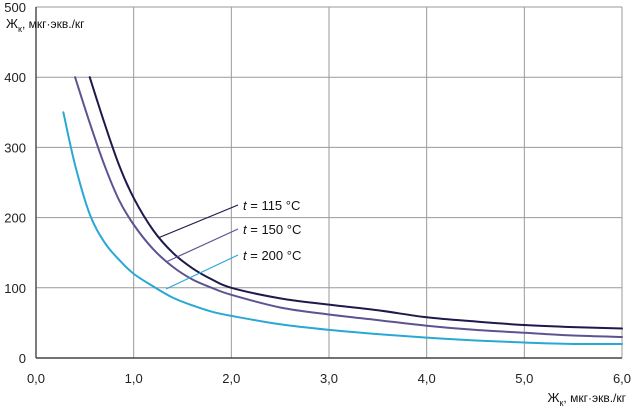  I want to click on y-tick-label-3: 300, so click(15, 147).